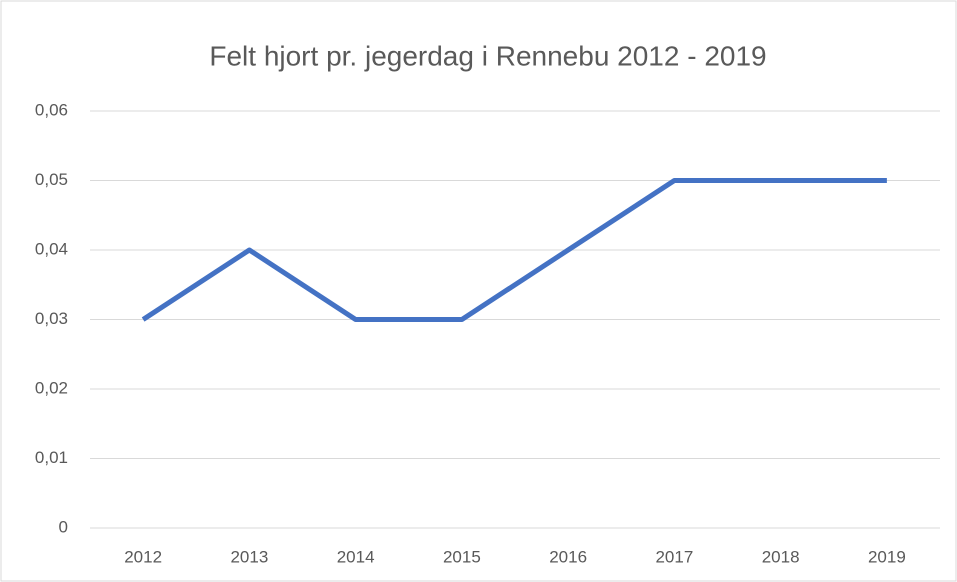 The image size is (957, 582). I want to click on y-tick-label: 0,05, so click(51, 179).